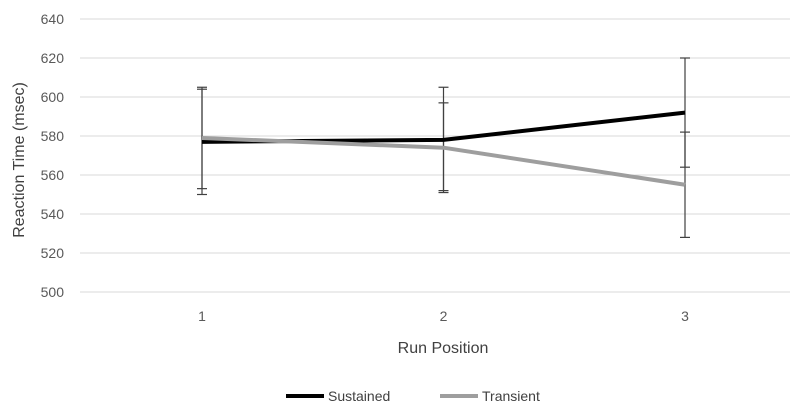 This screenshot has width=798, height=404. Describe the element at coordinates (413, 396) in the screenshot. I see `legend: Sustained Transient` at that location.